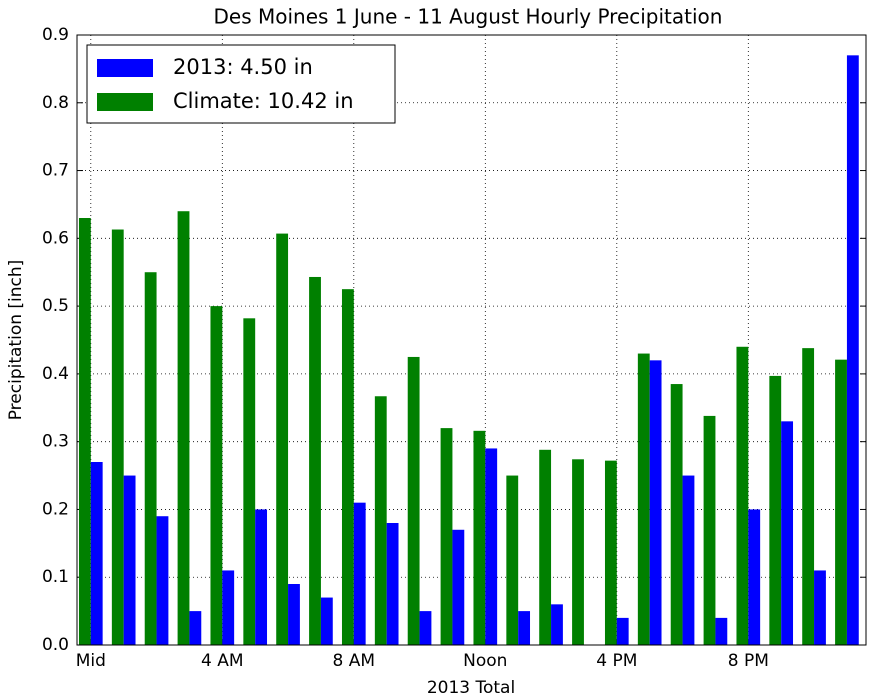  I want to click on x-tick-label: 4 AM, so click(222, 661).